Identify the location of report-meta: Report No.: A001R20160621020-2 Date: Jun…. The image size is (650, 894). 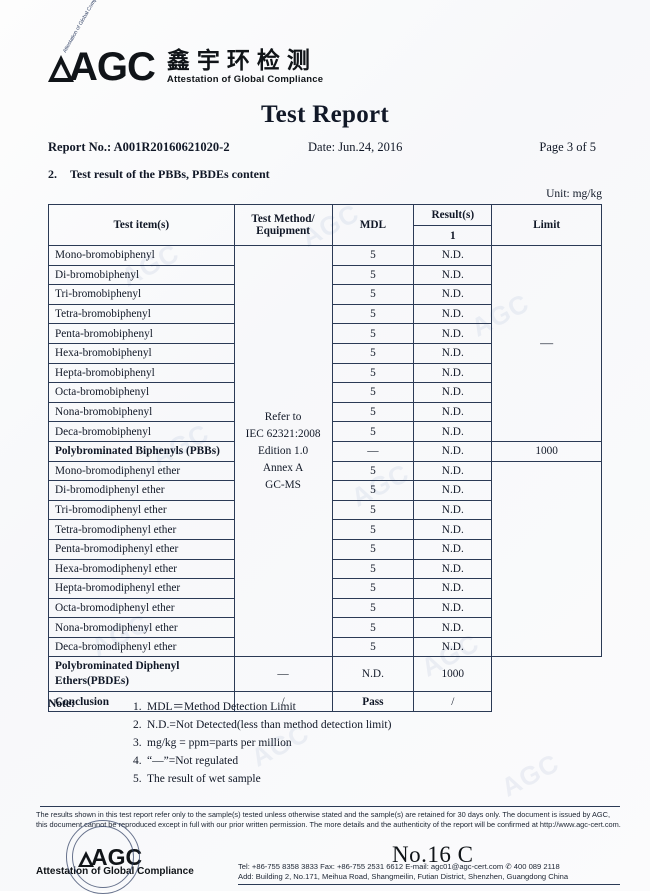
(325, 147).